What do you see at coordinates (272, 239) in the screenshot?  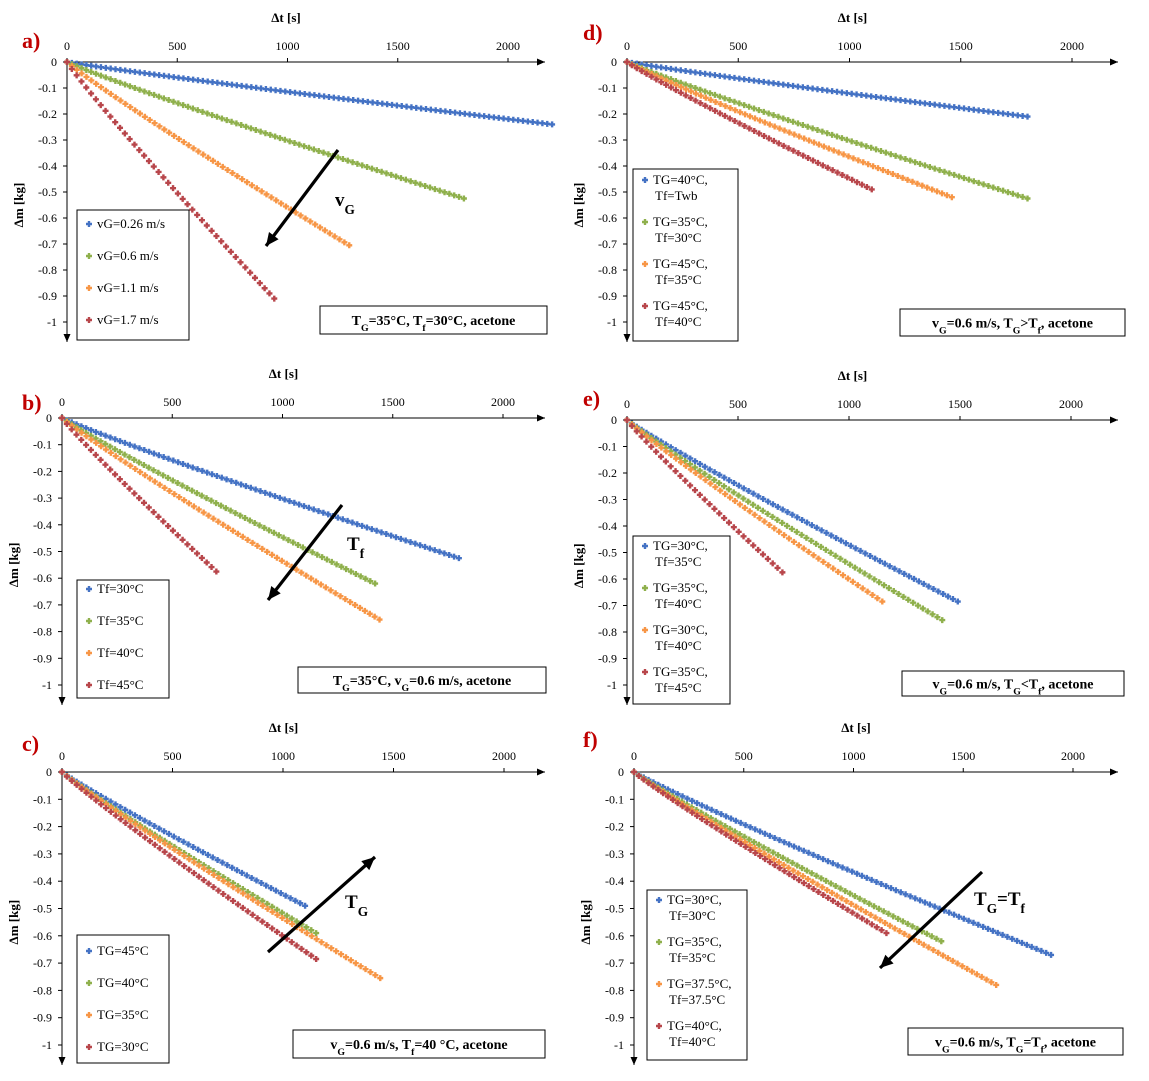 I see `trend-arrow-head` at bounding box center [272, 239].